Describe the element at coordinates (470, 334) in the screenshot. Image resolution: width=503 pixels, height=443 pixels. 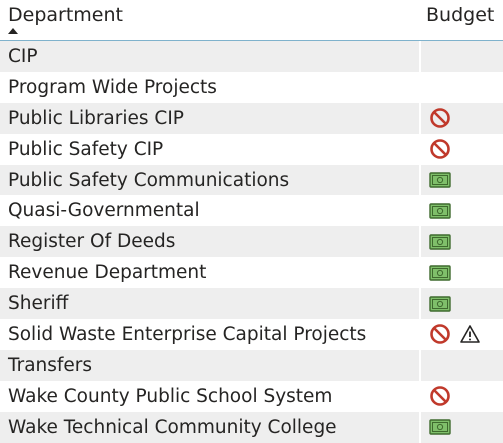
I see `warning-icon` at that location.